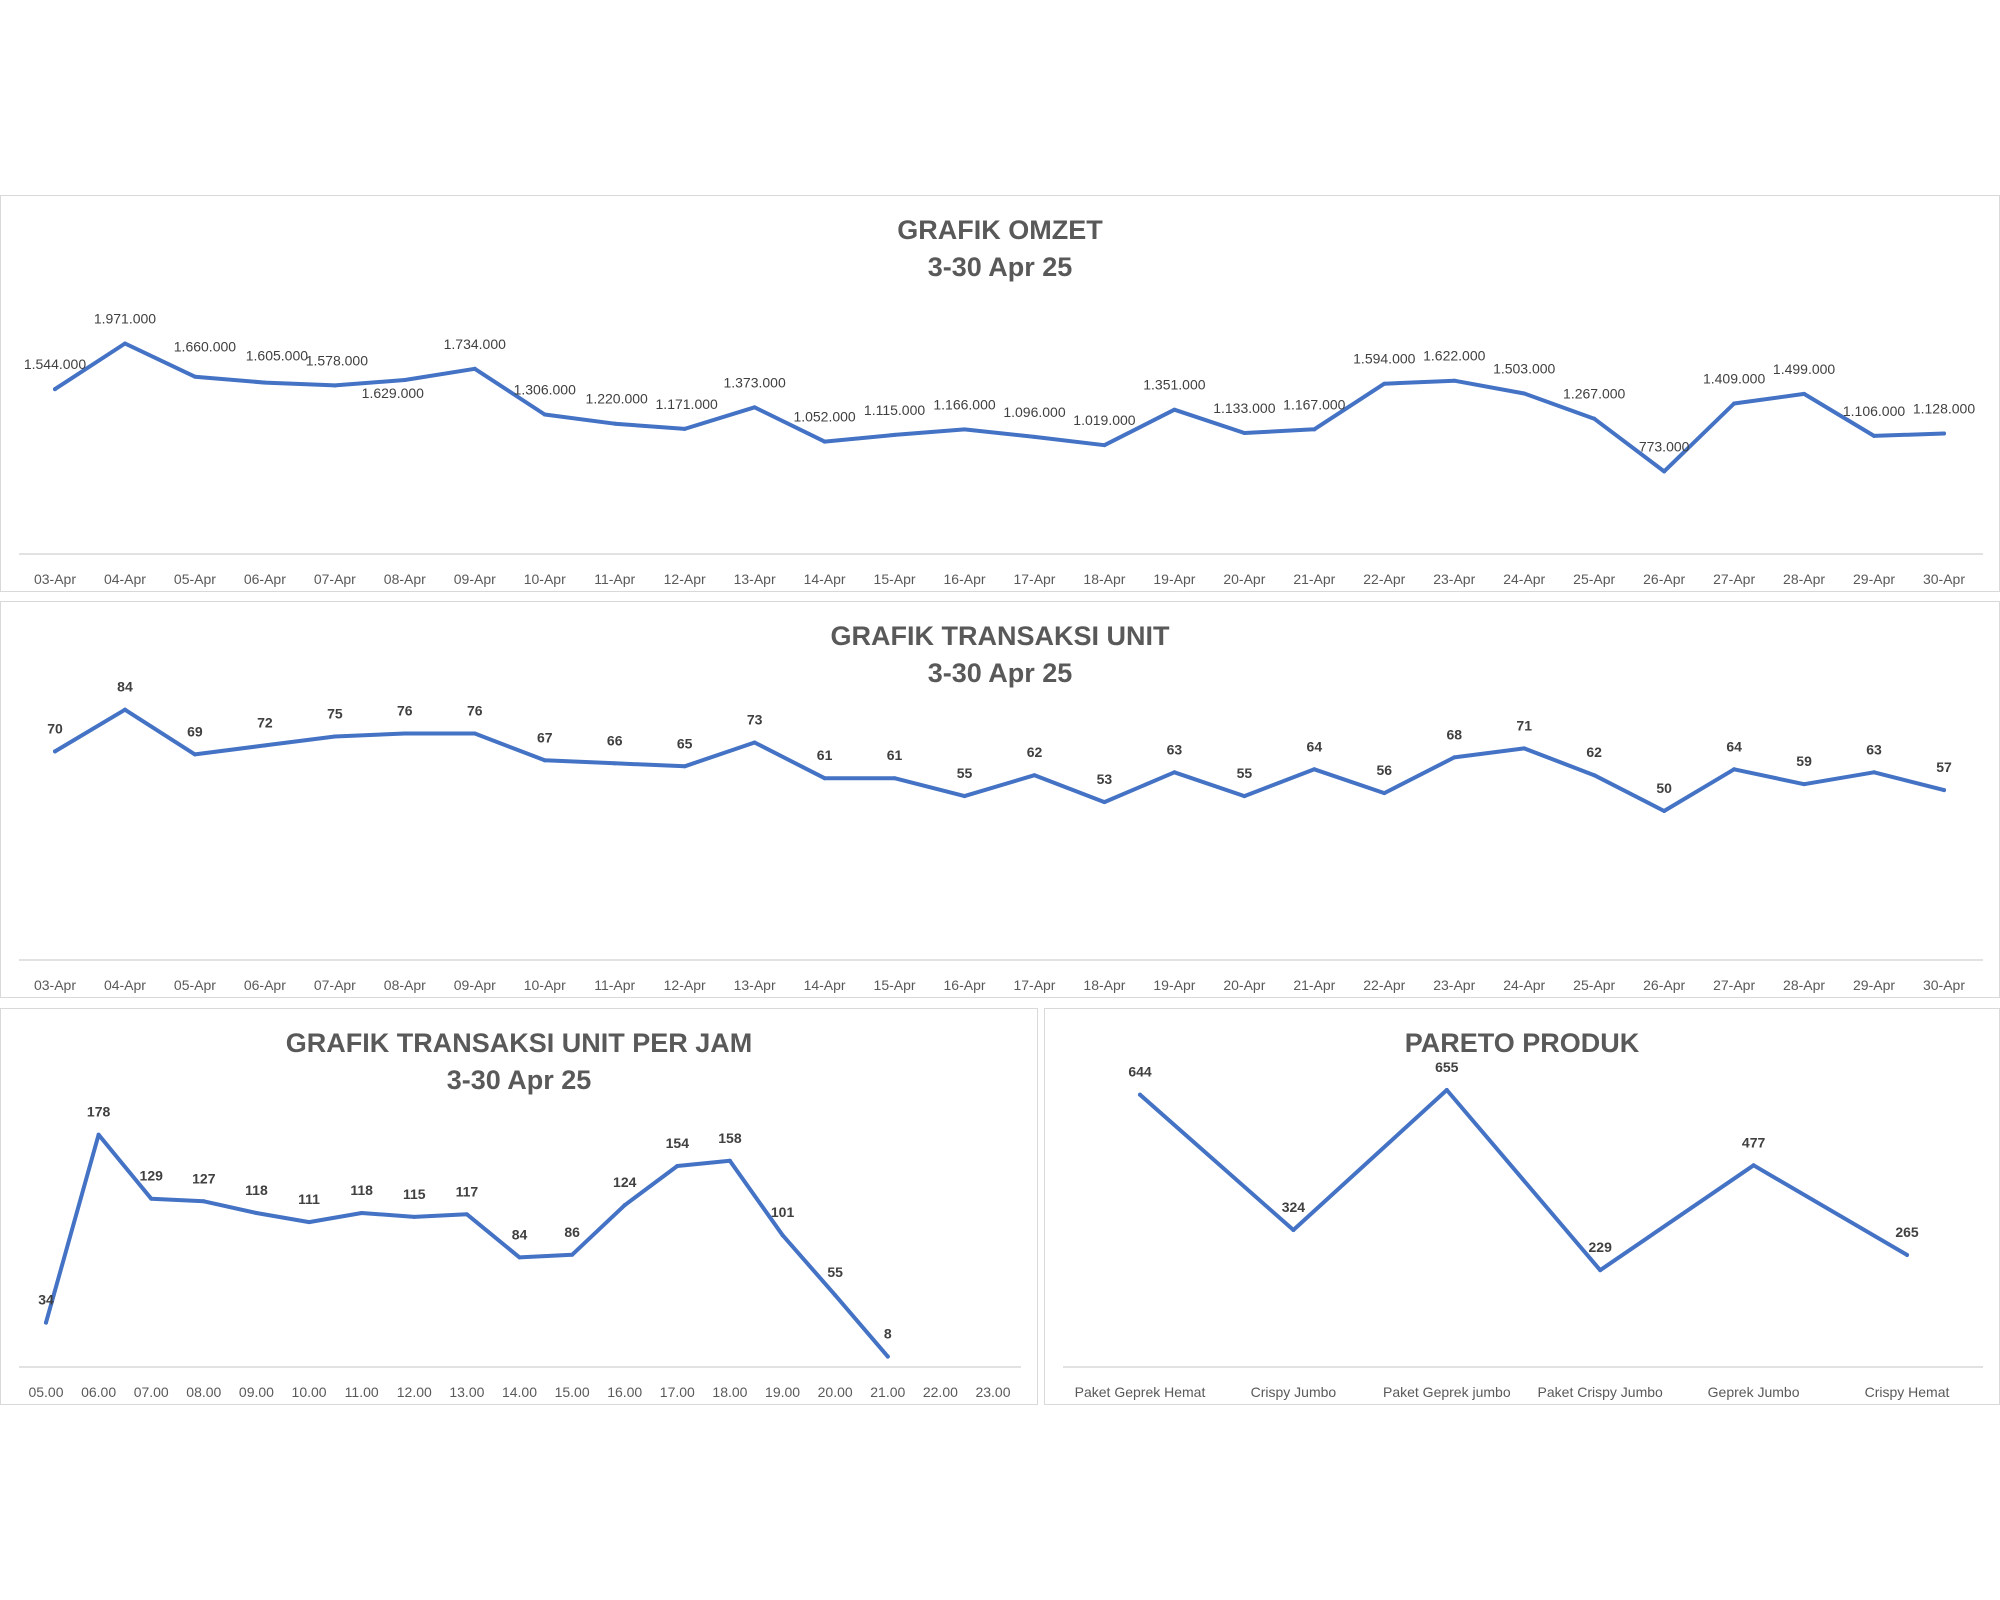 This screenshot has width=2000, height=1600. Describe the element at coordinates (1944, 409) in the screenshot. I see `omzet-data-label: 1.128.000` at that location.